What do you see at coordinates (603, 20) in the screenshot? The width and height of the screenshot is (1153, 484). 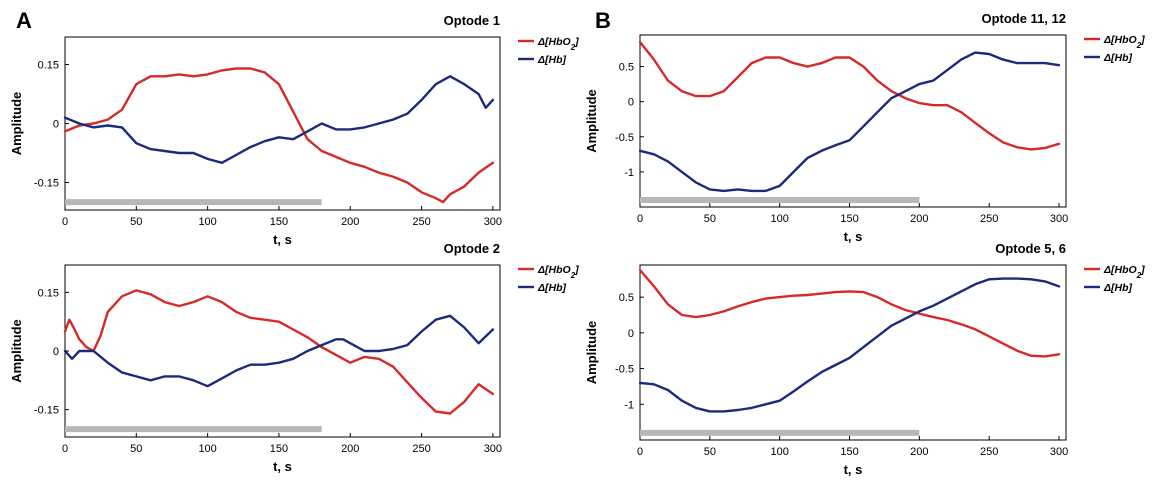 I see `panel-letter-b: B` at bounding box center [603, 20].